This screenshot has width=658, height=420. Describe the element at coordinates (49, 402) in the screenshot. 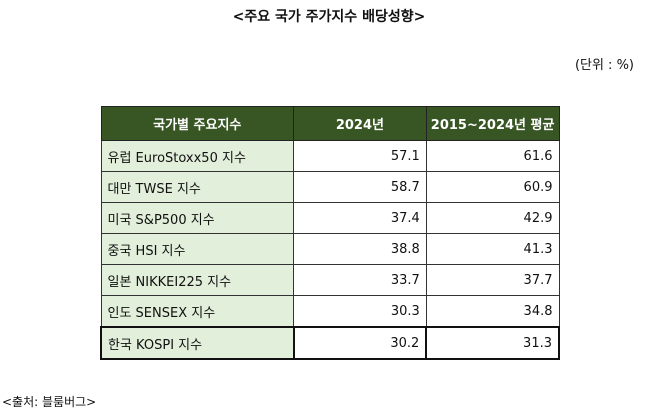

I see `source-note: <출처: 블룸버그>` at that location.